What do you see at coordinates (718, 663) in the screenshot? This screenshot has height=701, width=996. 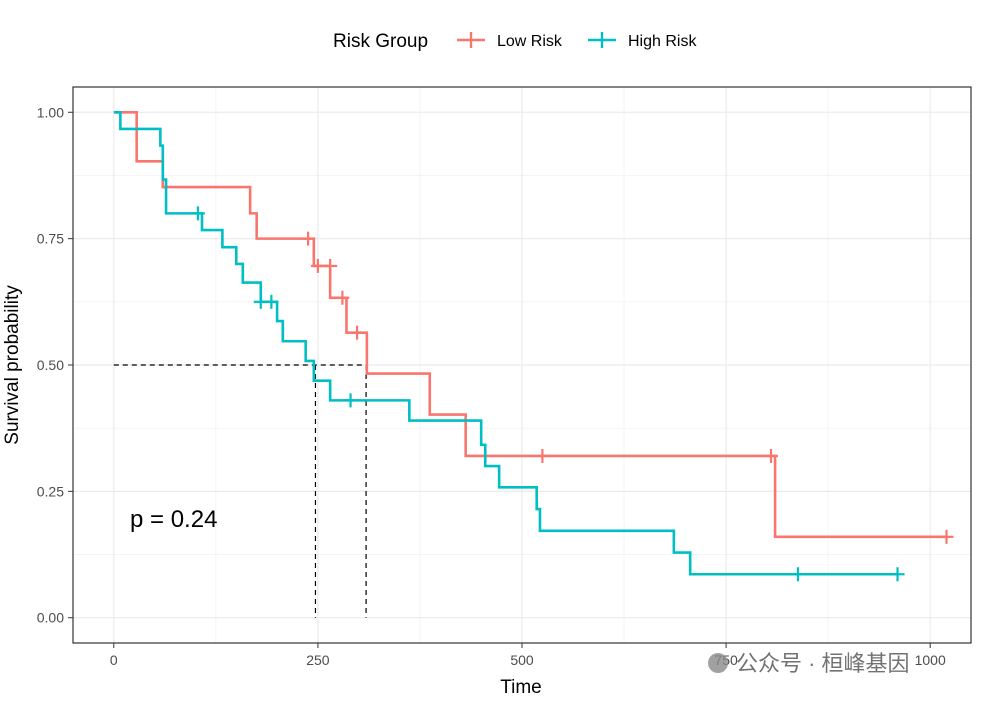 I see `wechat-icon` at bounding box center [718, 663].